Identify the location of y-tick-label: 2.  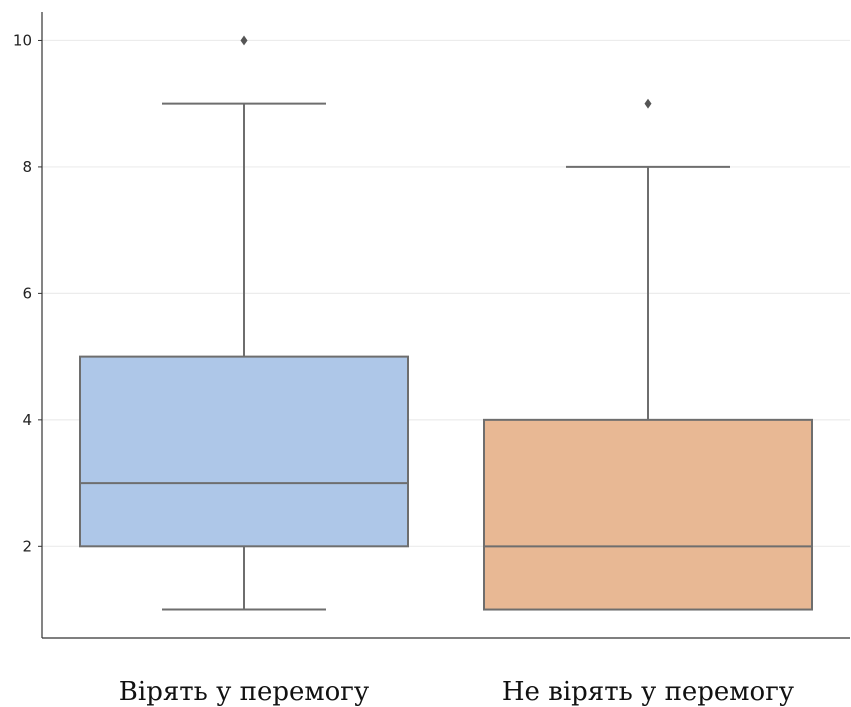
(27, 546).